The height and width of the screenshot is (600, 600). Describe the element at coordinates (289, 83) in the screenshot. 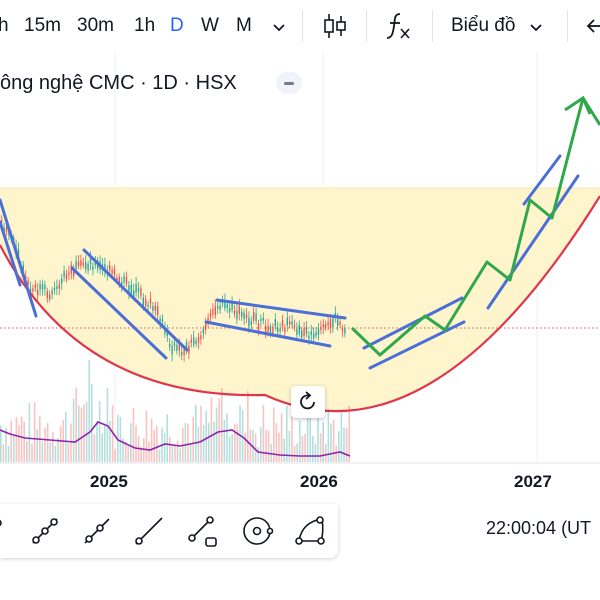

I see `collapse-legend-button` at that location.